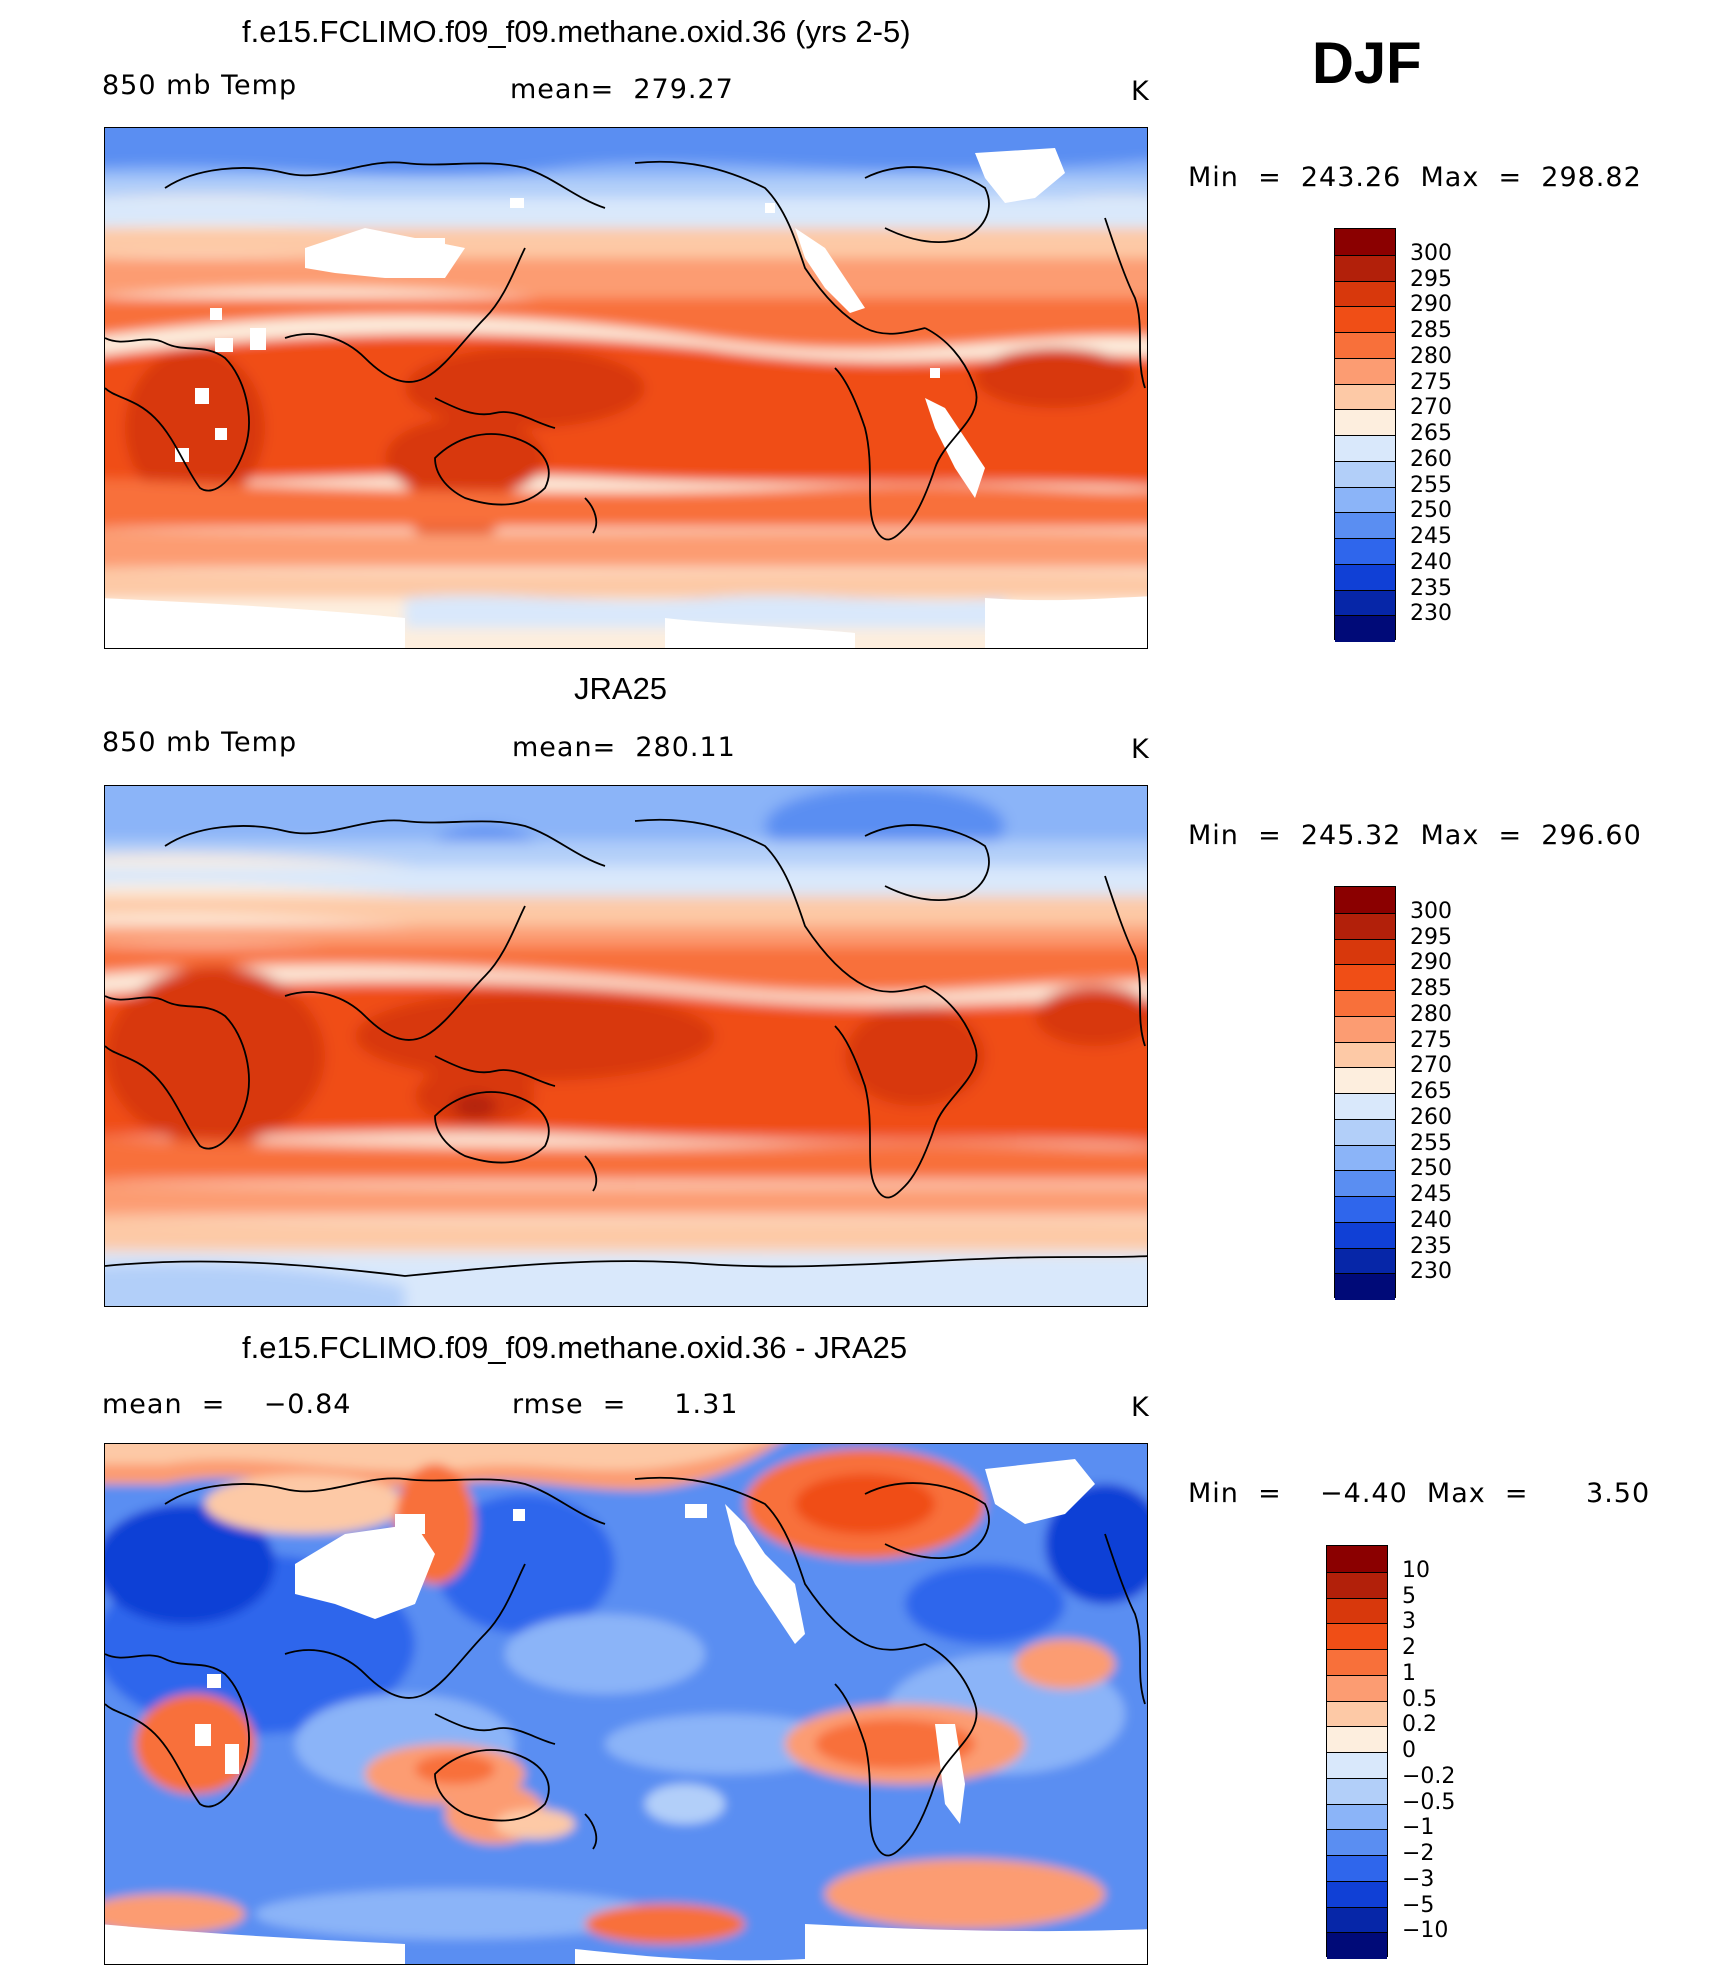 The image size is (1710, 1969). I want to click on panel-3-units-label: K, so click(1140, 1407).